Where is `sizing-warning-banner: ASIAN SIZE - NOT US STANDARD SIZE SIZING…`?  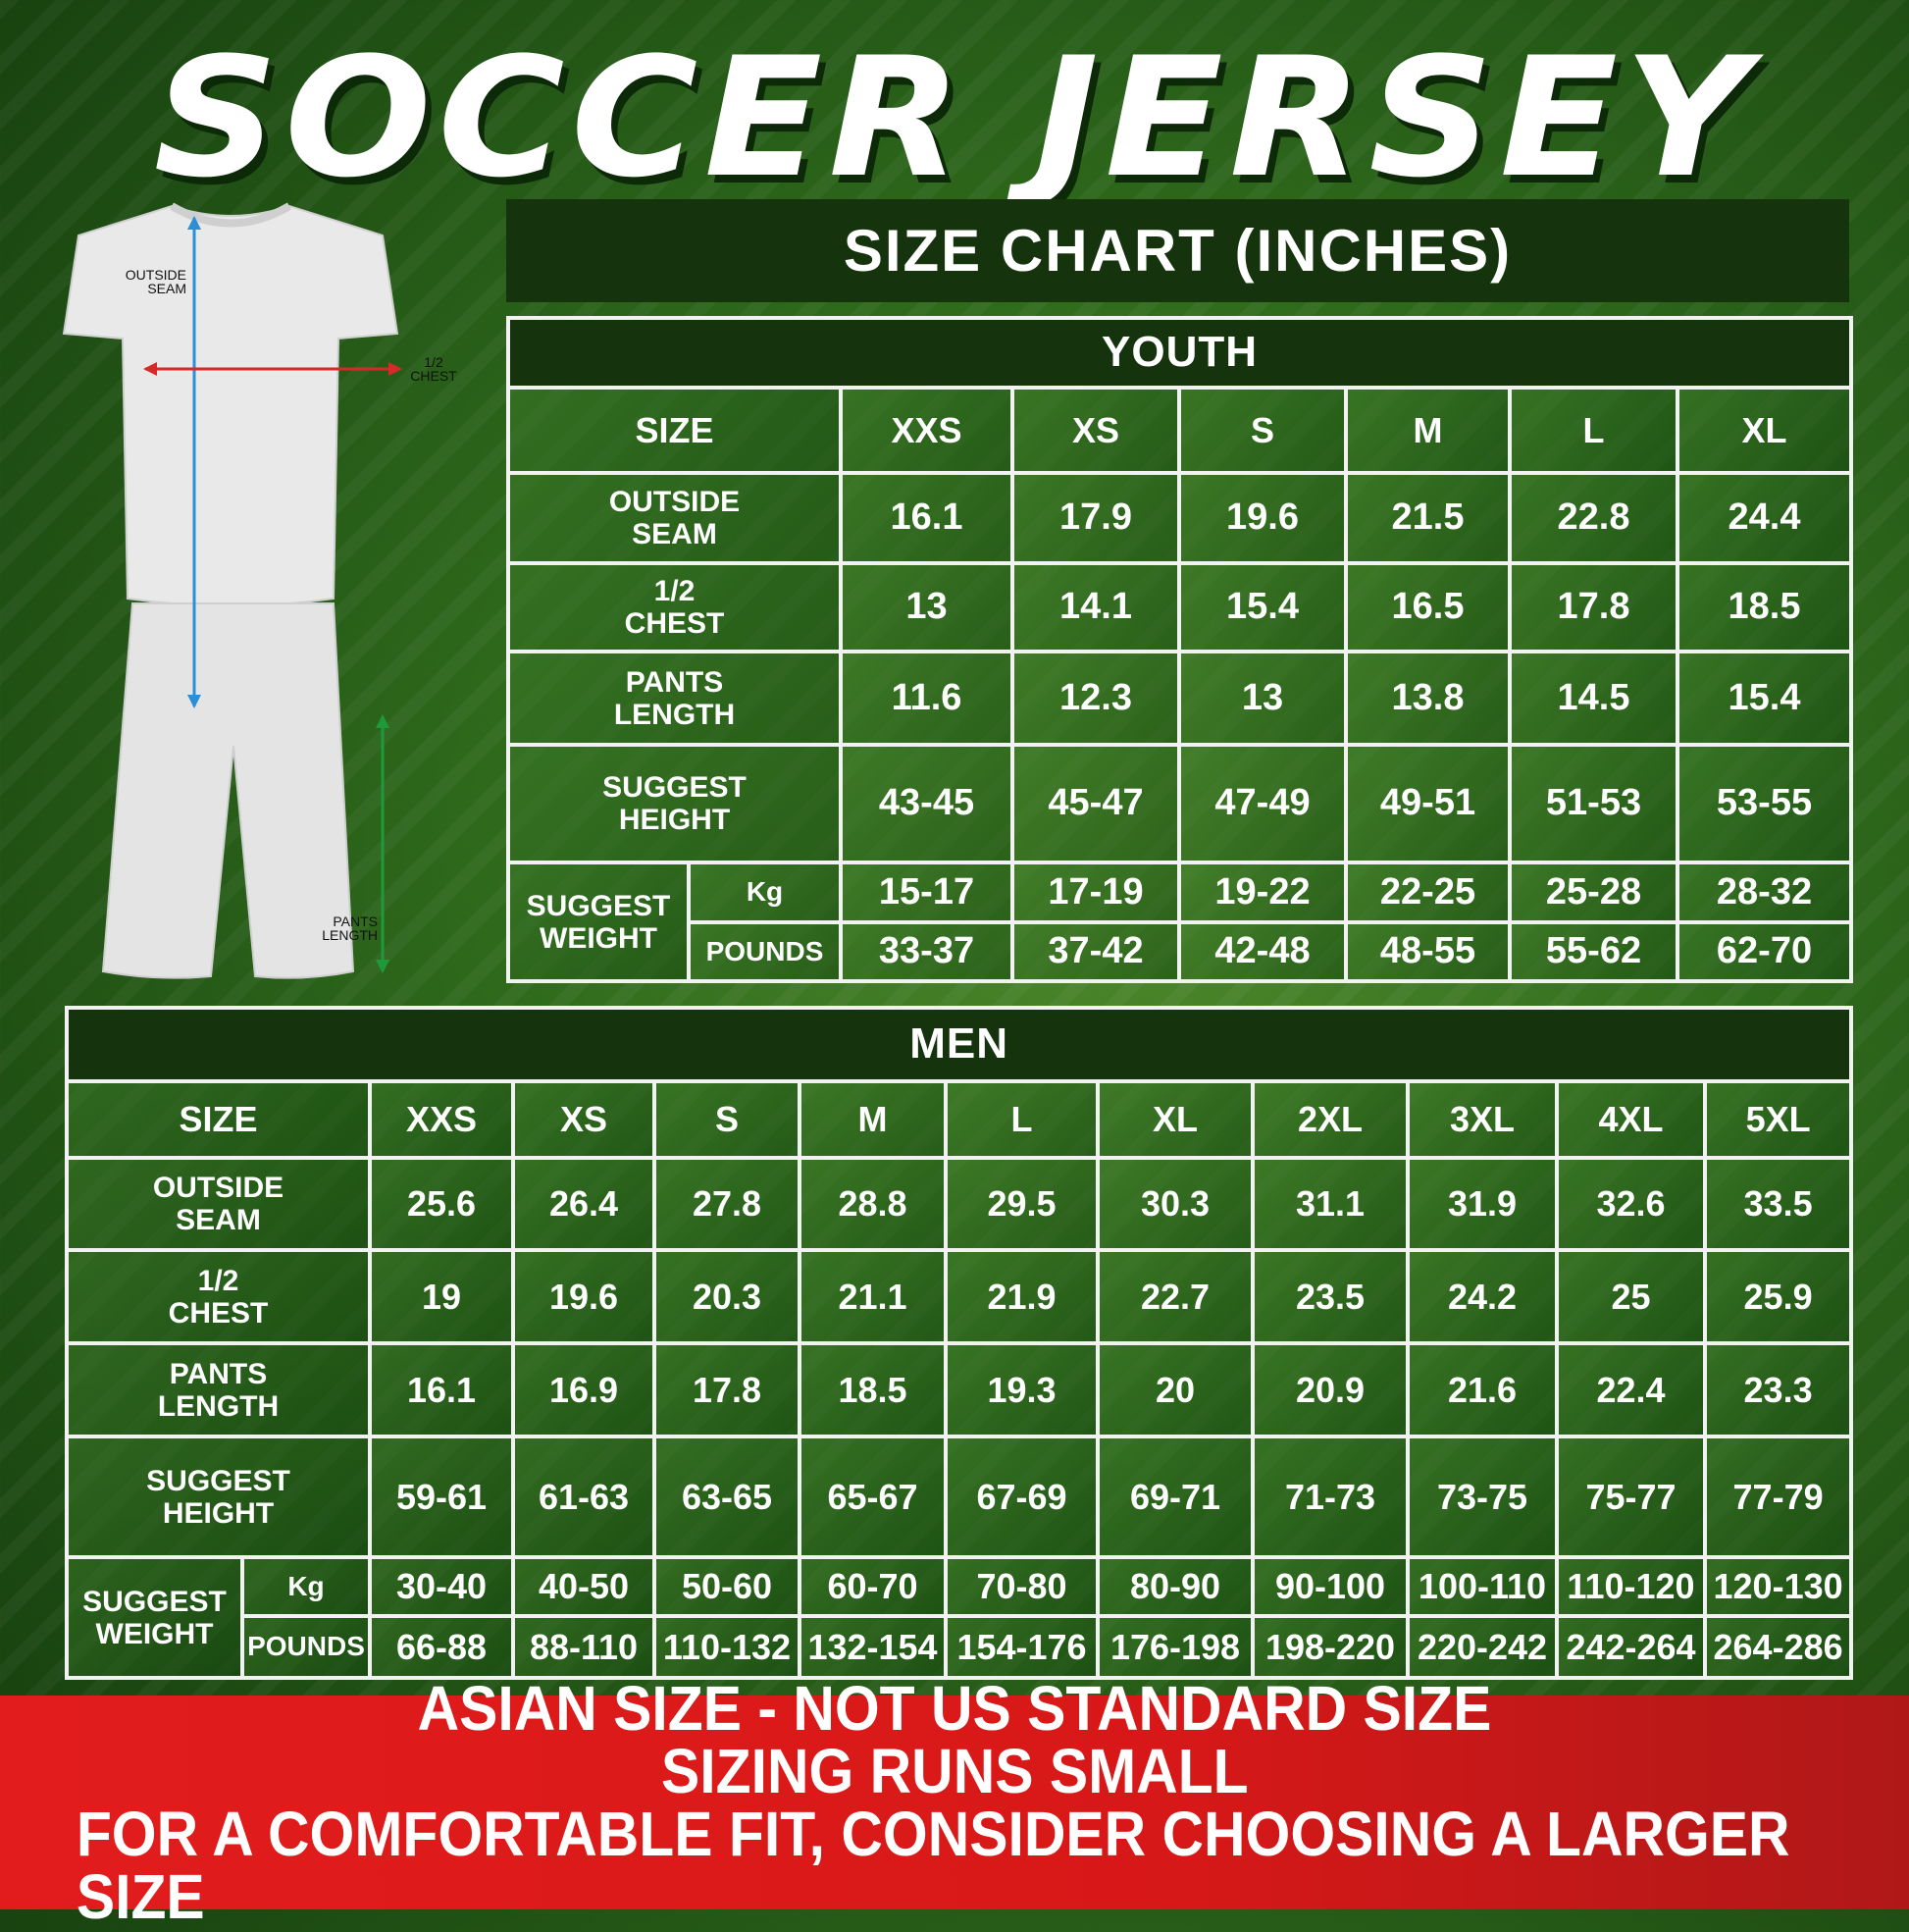 sizing-warning-banner: ASIAN SIZE - NOT US STANDARD SIZE SIZING… is located at coordinates (954, 1802).